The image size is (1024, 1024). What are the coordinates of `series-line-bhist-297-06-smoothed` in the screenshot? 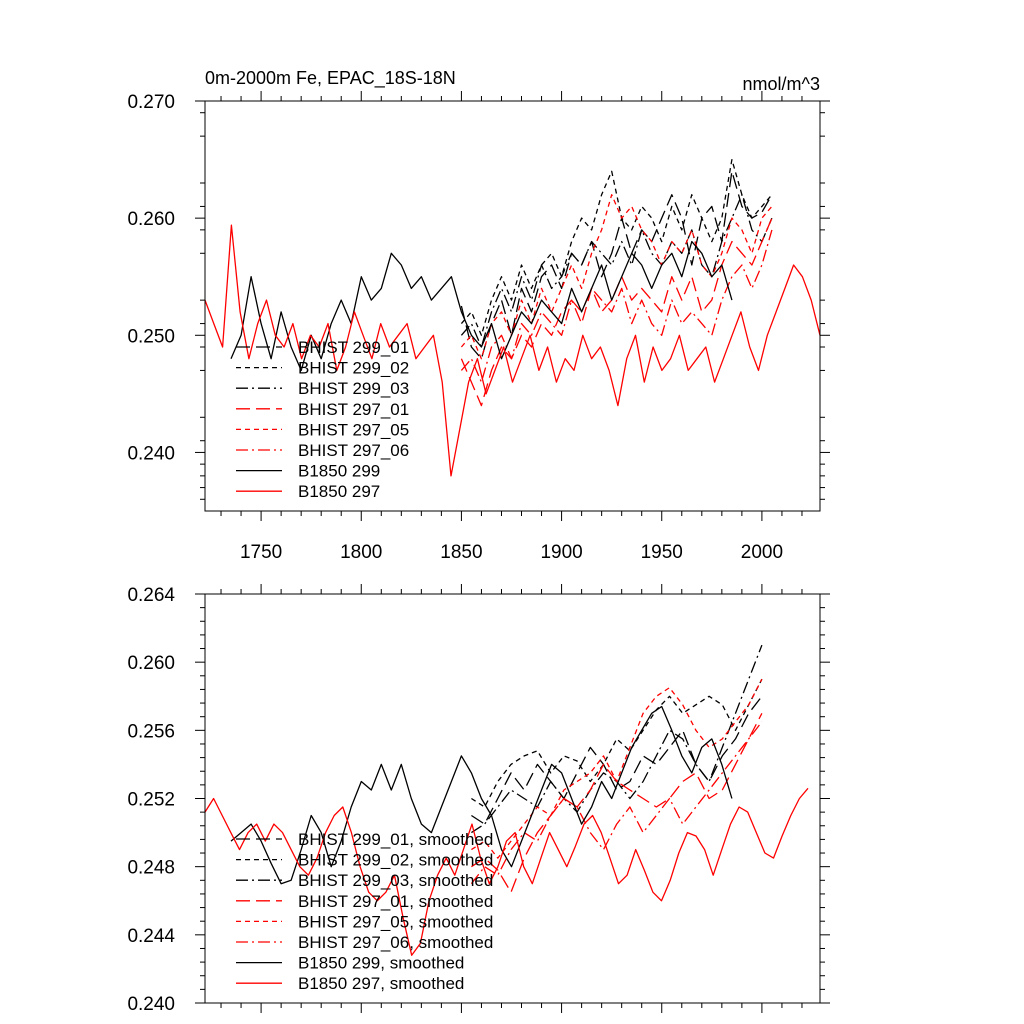 It's located at (616, 803).